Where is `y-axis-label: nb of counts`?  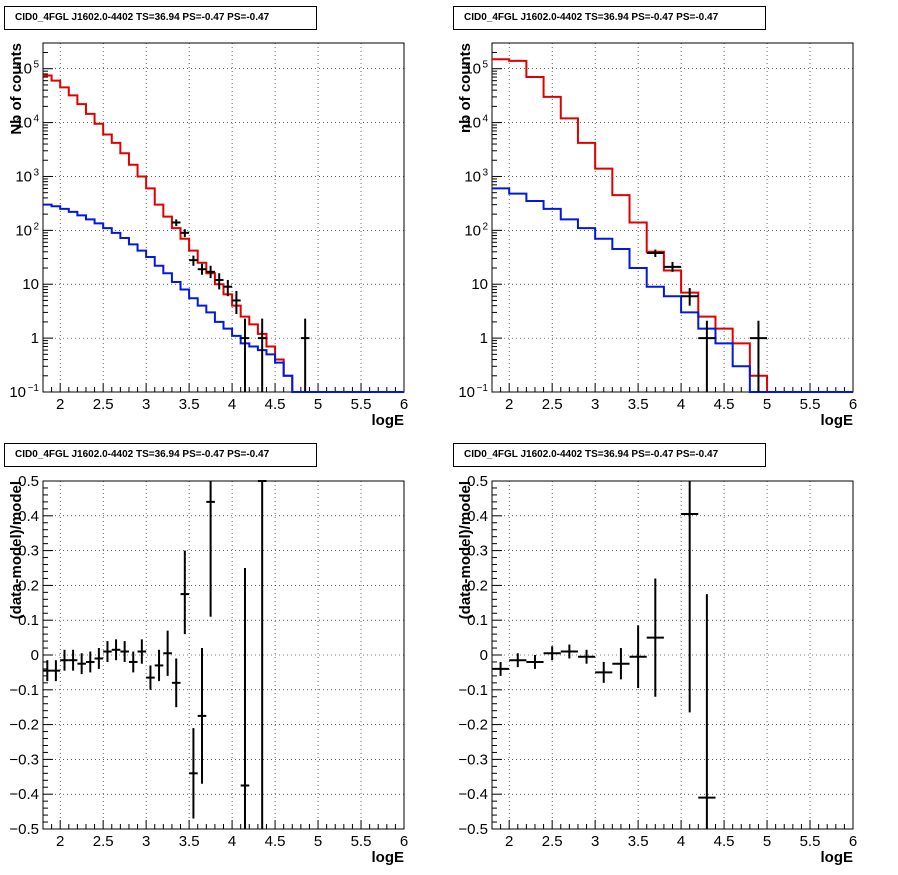 y-axis-label: nb of counts is located at coordinates (465, 88).